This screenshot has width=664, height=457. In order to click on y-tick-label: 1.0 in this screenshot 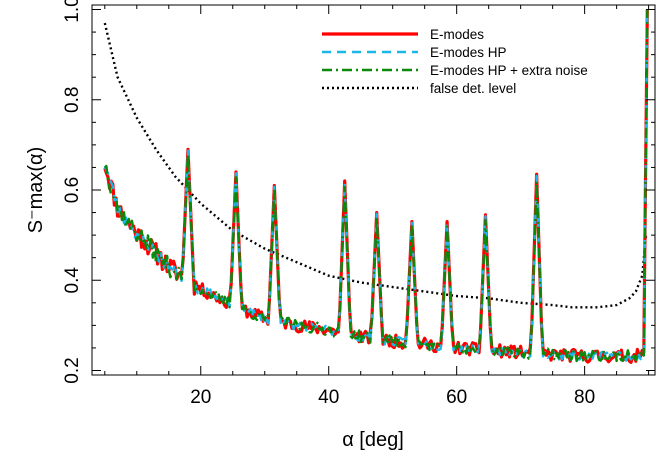, I will do `click(72, 11)`.